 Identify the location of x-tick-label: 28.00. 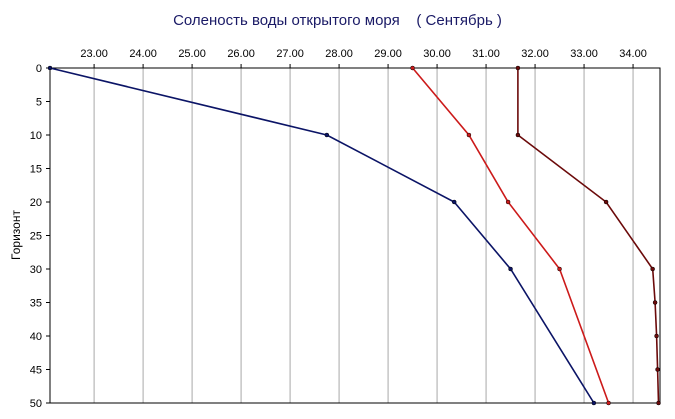
(339, 54).